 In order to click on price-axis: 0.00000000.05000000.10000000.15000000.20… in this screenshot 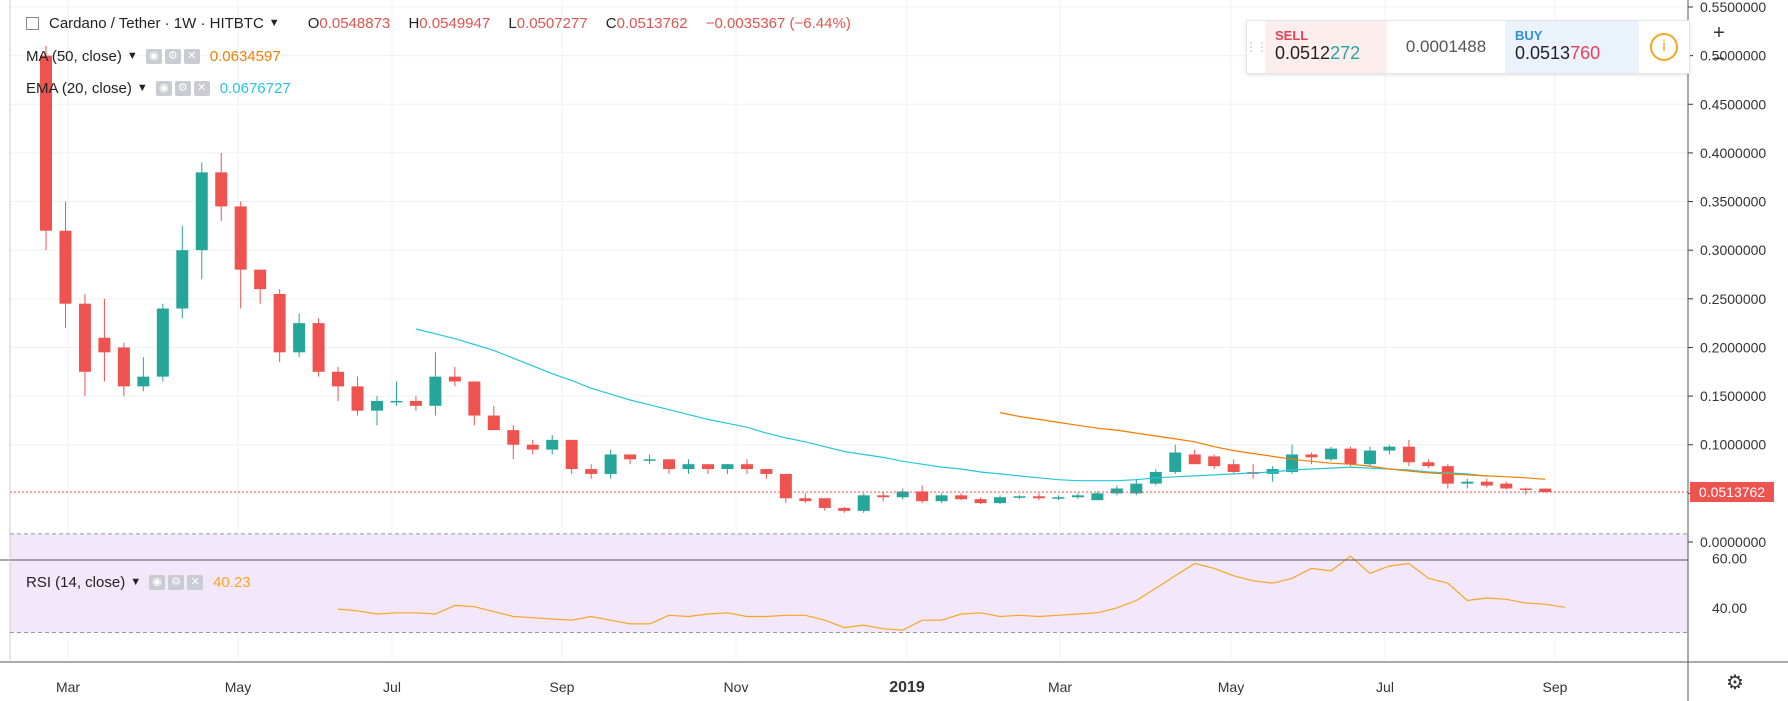, I will do `click(1727, 308)`.